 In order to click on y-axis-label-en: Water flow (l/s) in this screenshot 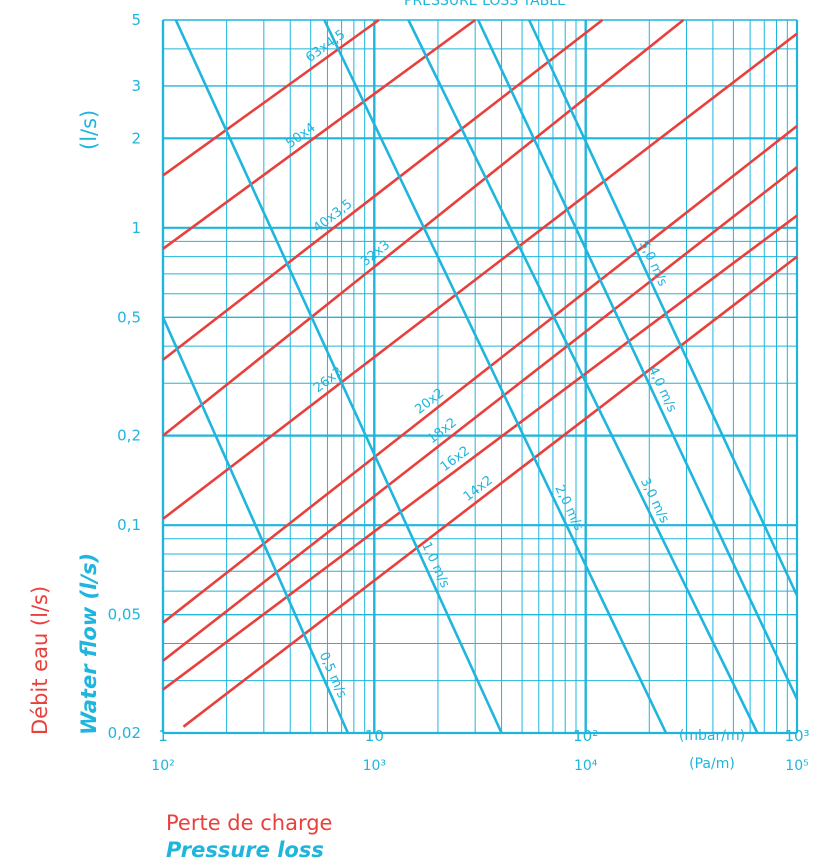, I will do `click(89, 644)`.